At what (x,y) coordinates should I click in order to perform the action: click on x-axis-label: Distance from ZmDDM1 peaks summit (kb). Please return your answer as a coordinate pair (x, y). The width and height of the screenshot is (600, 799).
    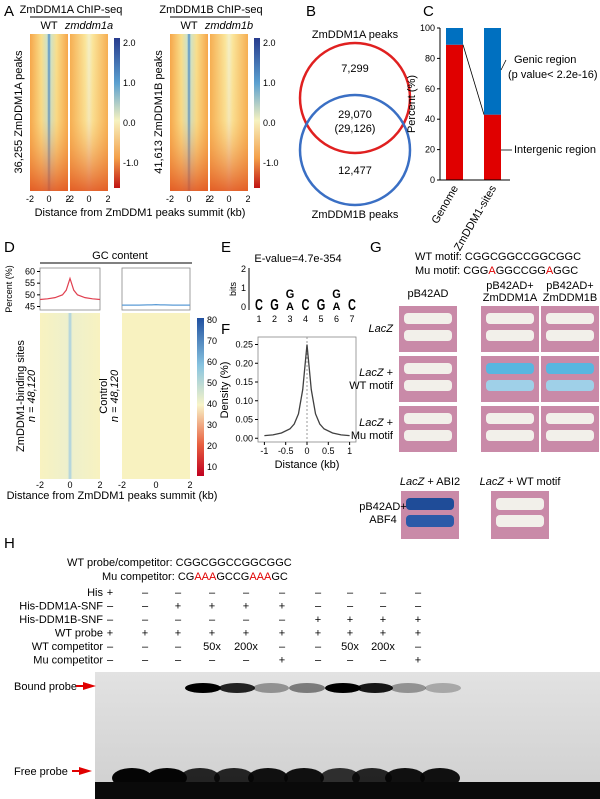
    Looking at the image, I should click on (140, 213).